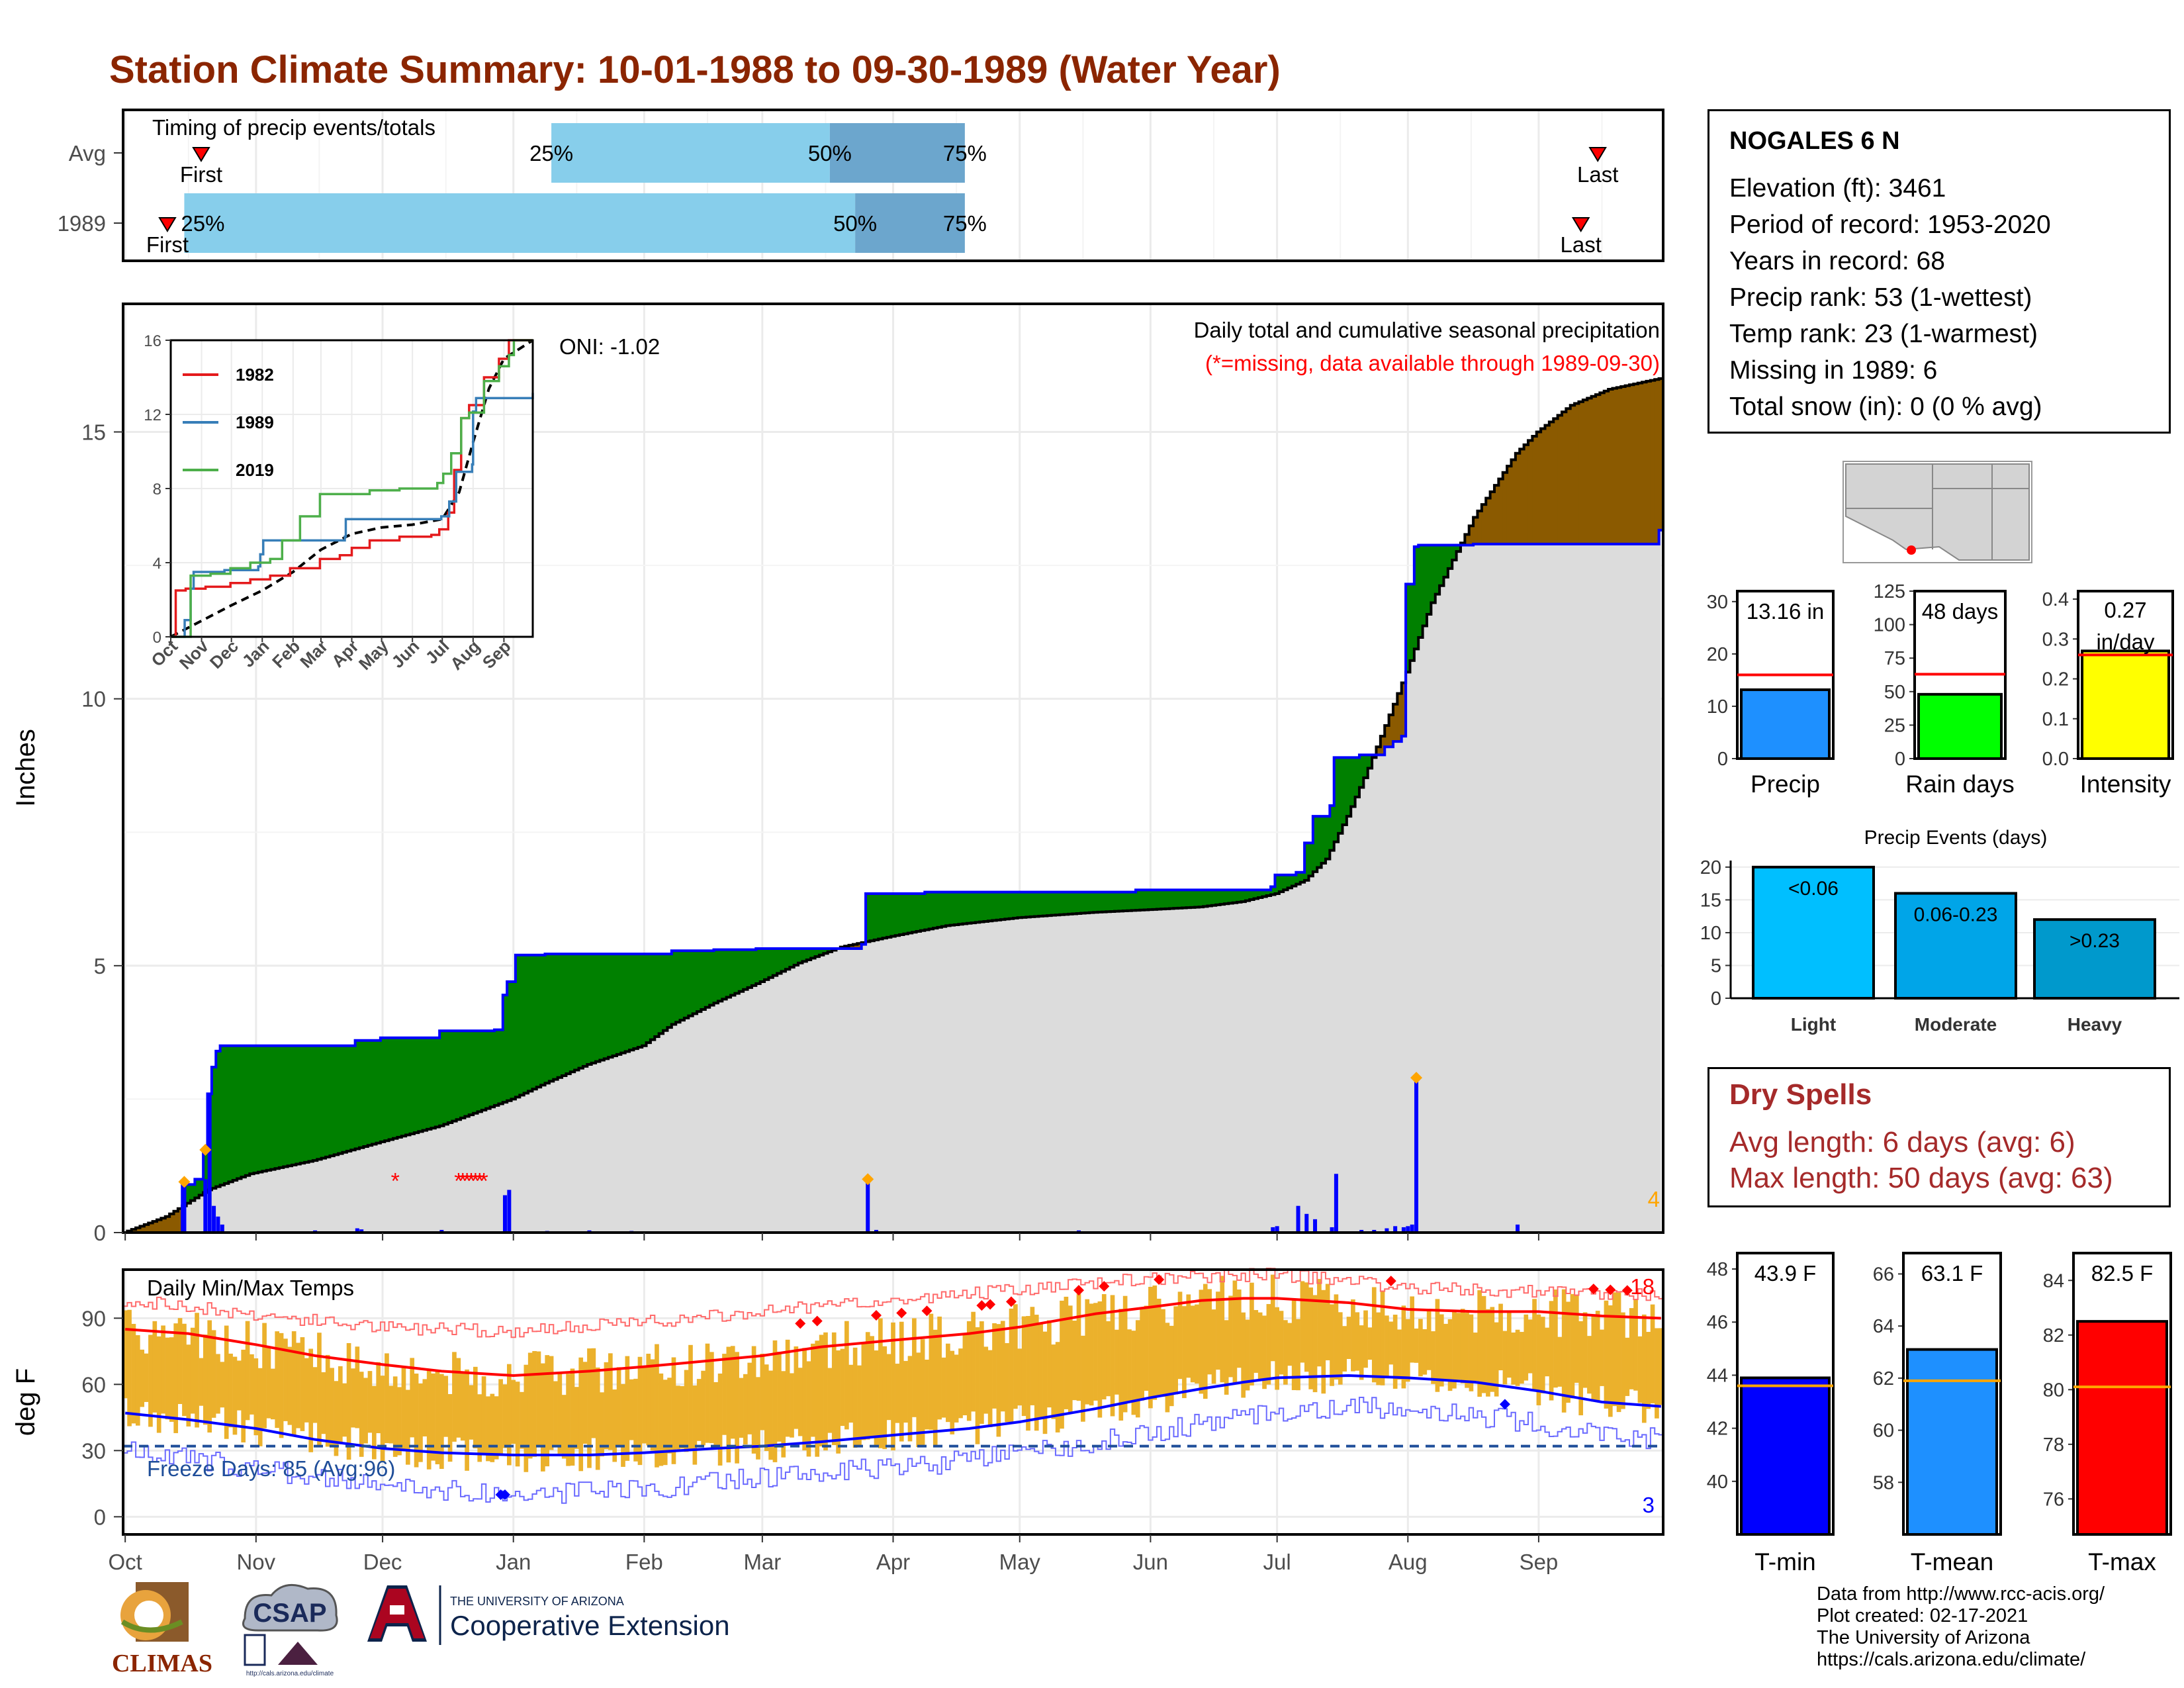 This screenshot has height=1688, width=2184. Describe the element at coordinates (1952, 1561) in the screenshot. I see `t-mean-category-label: T-mean` at that location.